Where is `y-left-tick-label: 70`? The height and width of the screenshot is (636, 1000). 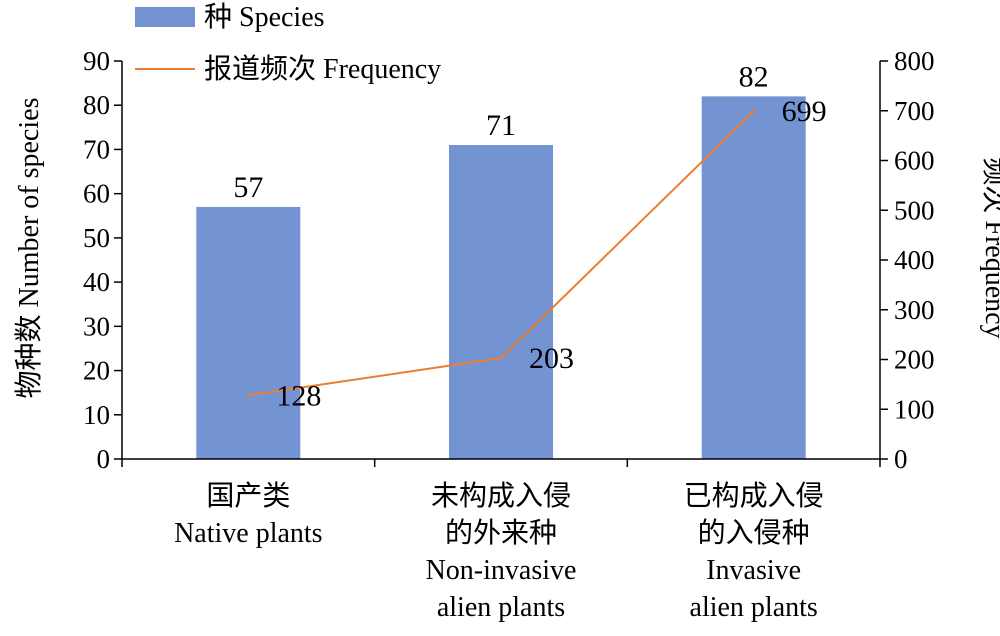 y-left-tick-label: 70 is located at coordinates (96, 149).